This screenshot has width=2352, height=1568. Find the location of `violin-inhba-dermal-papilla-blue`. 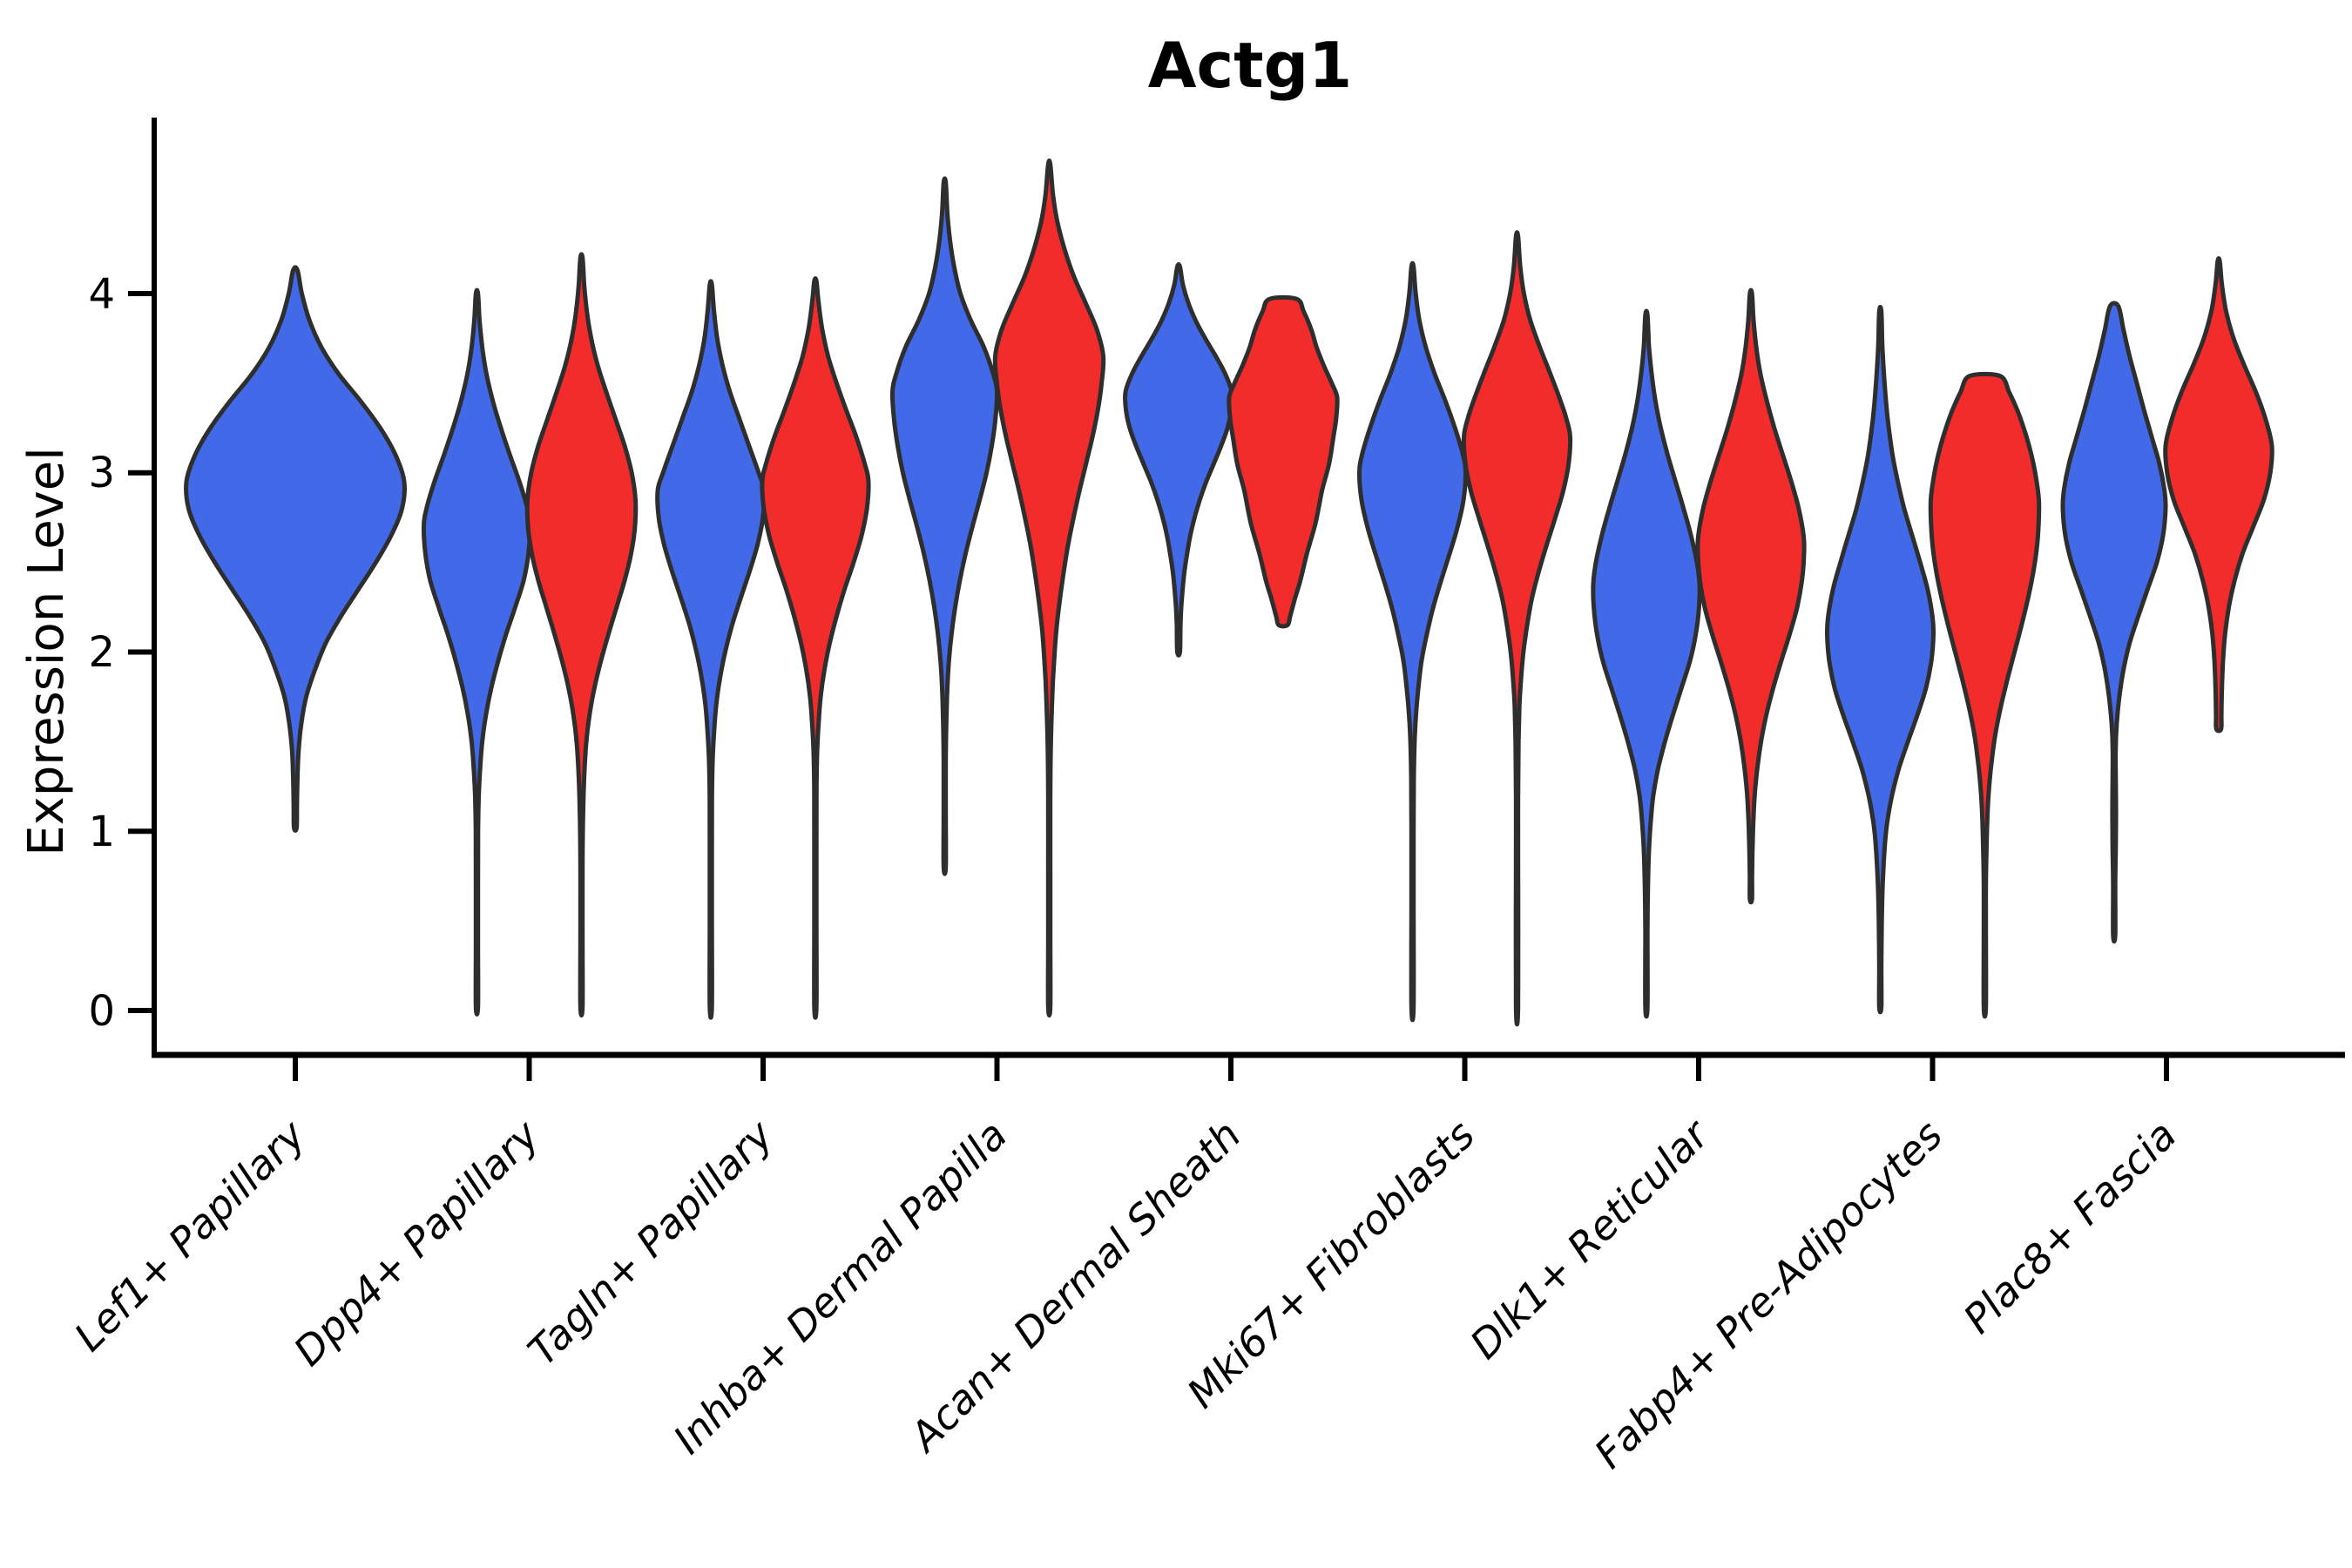

violin-inhba-dermal-papilla-blue is located at coordinates (945, 526).